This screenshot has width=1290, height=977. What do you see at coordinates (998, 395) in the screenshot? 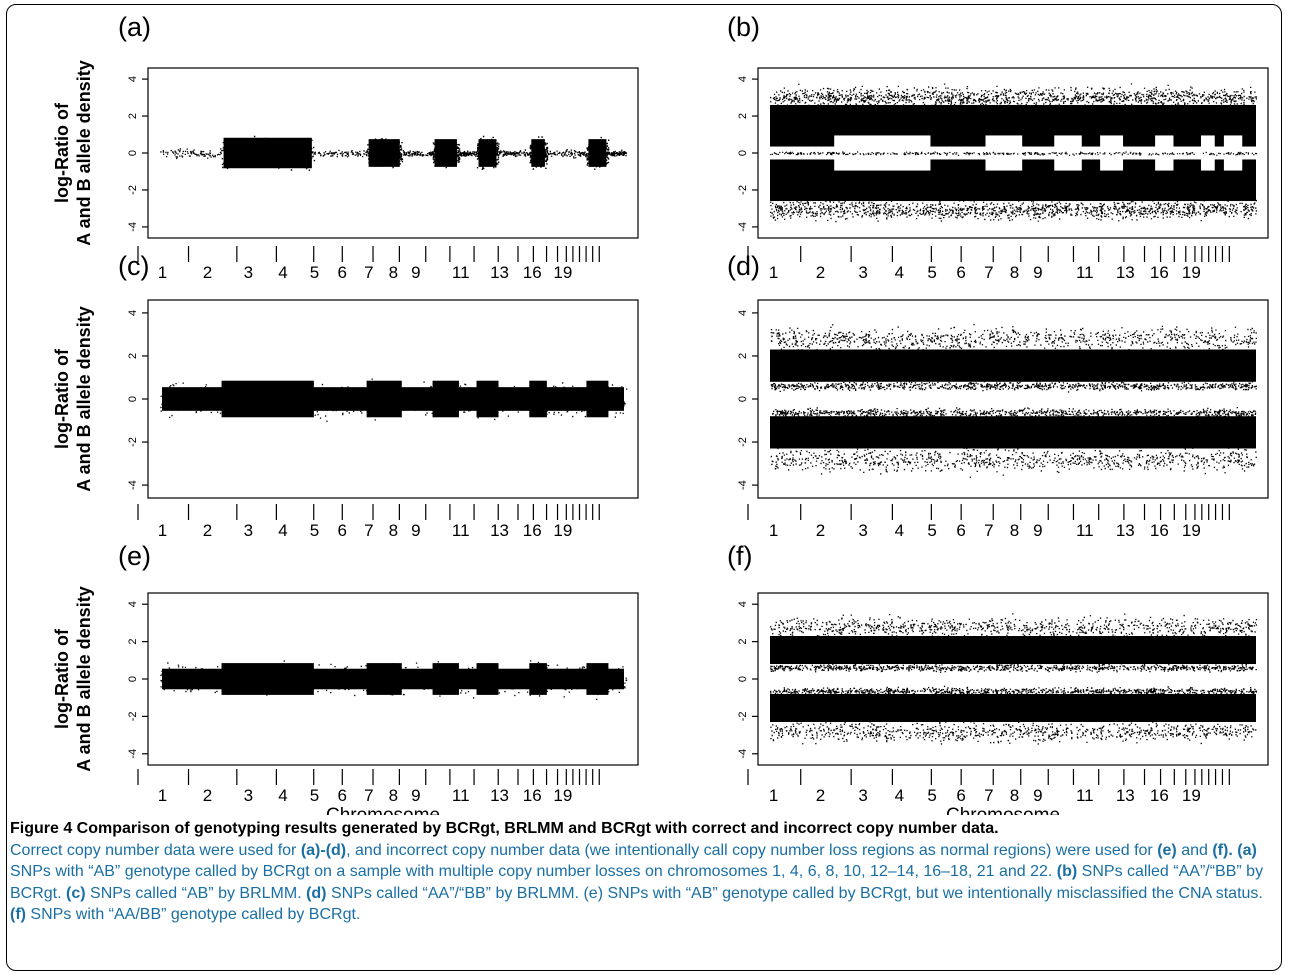
I see `panel-d: (d)420-2-41 2 3 4 5 6 7 8 9 11 13 16 19` at bounding box center [998, 395].